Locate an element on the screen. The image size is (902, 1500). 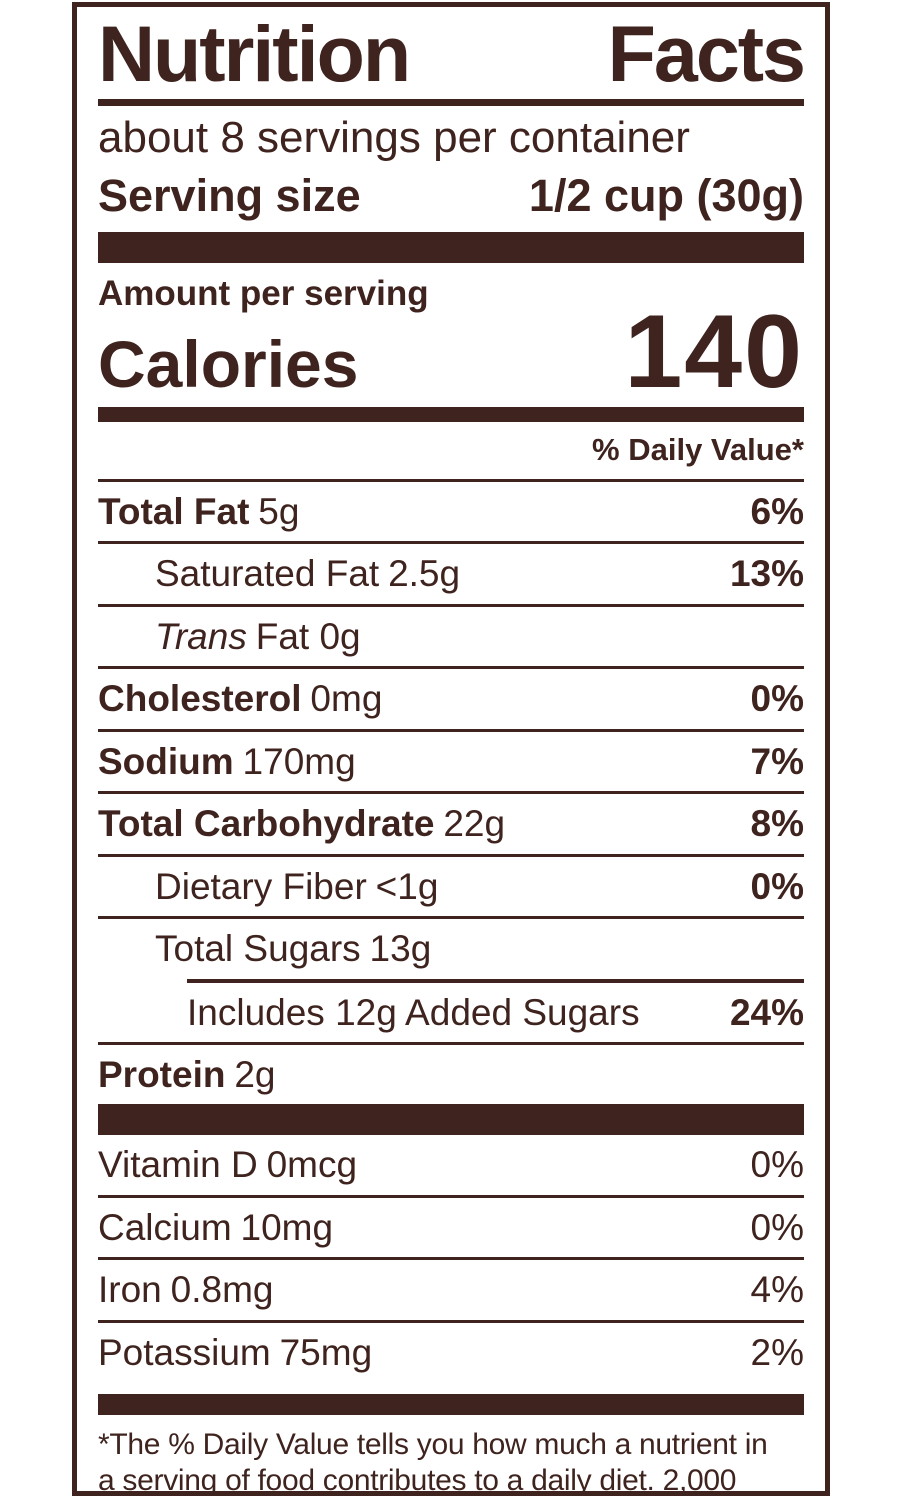
nutrient-name: Protein is located at coordinates (162, 1074).